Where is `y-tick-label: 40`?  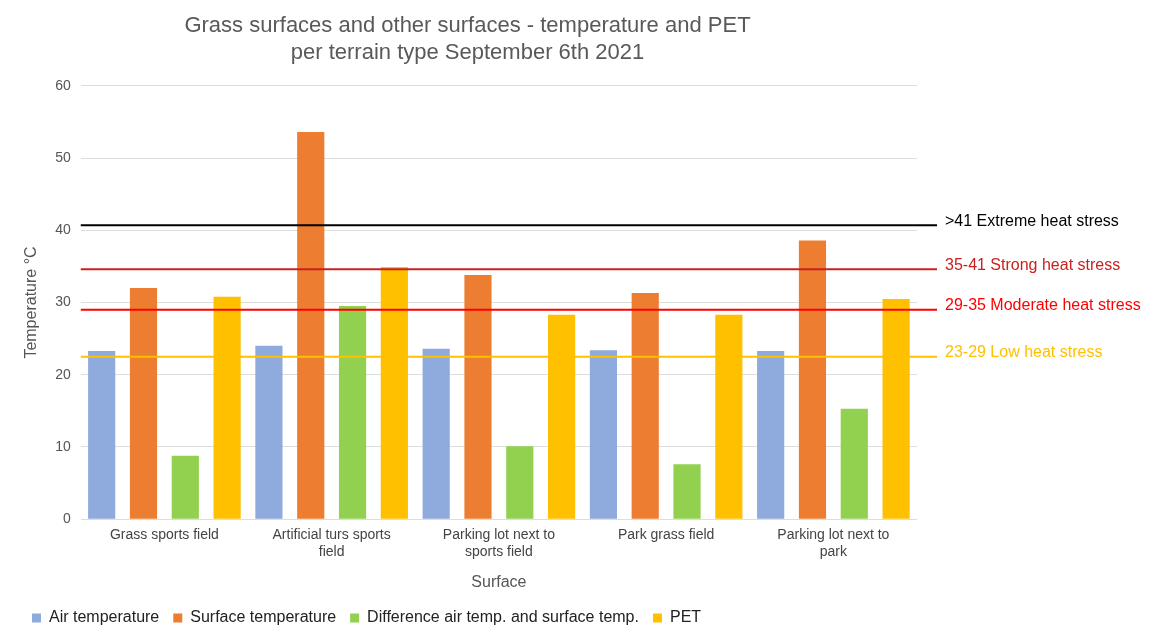 y-tick-label: 40 is located at coordinates (63, 229).